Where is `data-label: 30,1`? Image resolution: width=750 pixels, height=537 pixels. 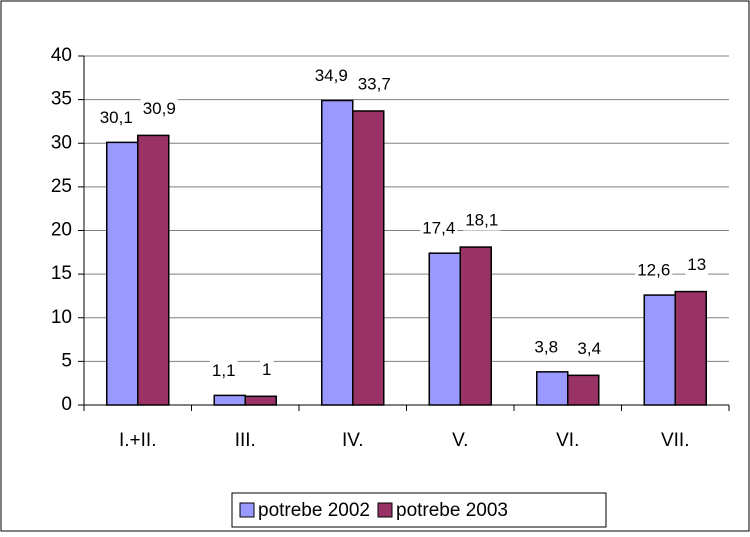
data-label: 30,1 is located at coordinates (116, 117).